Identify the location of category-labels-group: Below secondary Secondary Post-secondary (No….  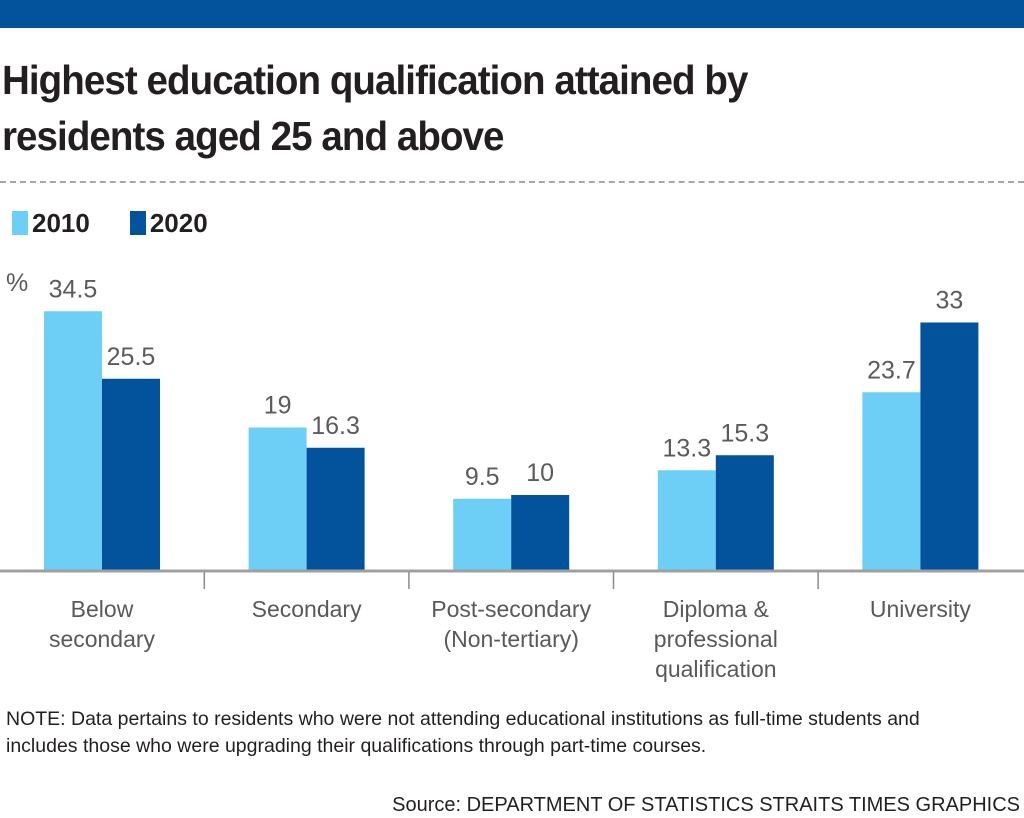
(510, 639).